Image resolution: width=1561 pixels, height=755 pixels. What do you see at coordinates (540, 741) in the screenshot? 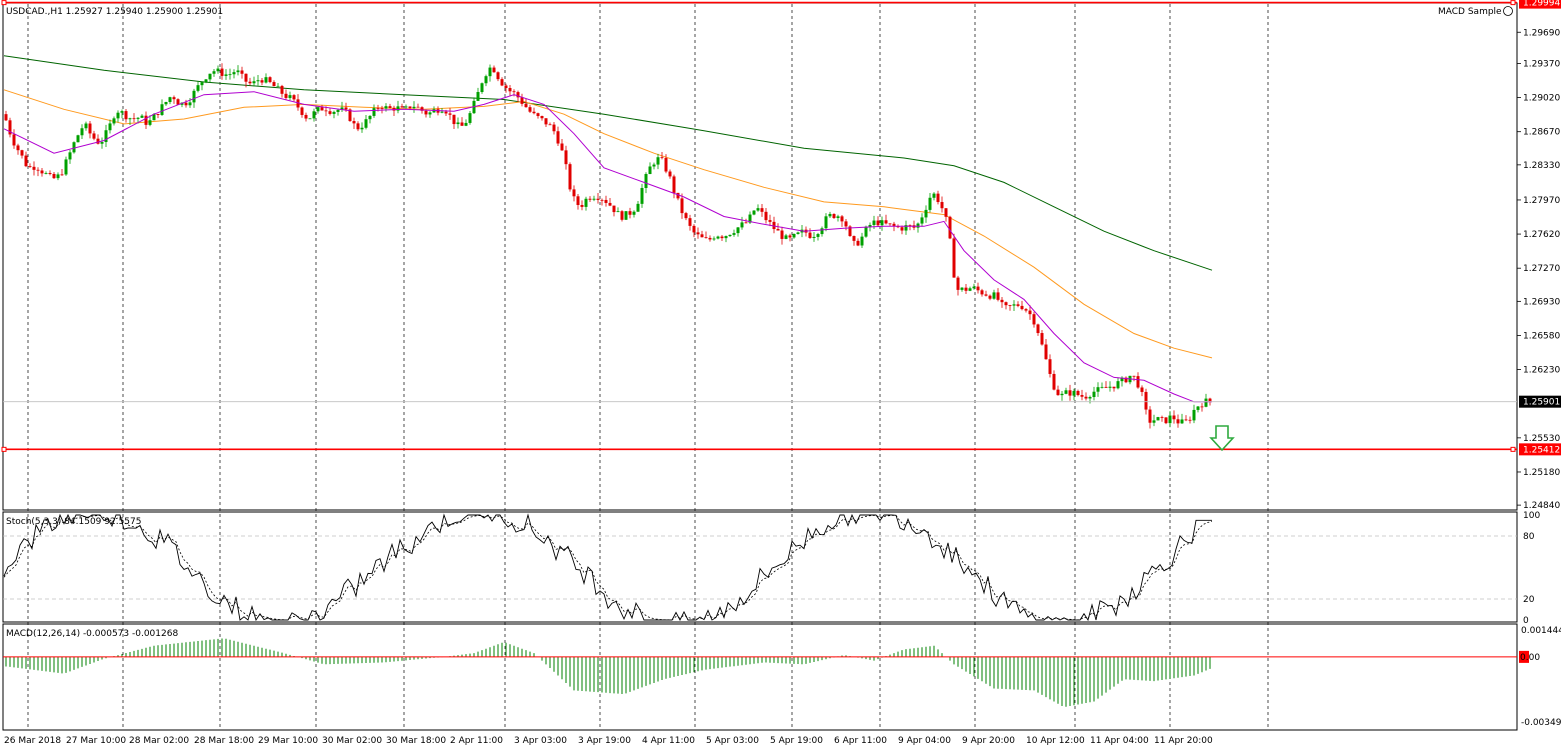
I see `time-tick-label: 3 Apr 03:00` at bounding box center [540, 741].